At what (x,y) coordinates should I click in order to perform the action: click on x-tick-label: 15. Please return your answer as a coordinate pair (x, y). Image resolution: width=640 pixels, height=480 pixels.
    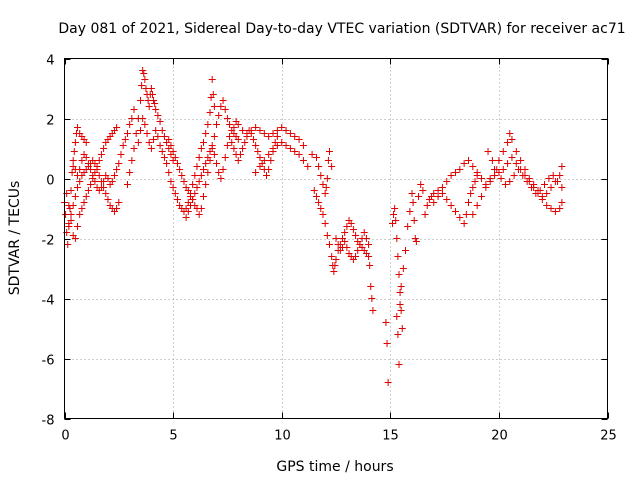
    Looking at the image, I should click on (390, 436).